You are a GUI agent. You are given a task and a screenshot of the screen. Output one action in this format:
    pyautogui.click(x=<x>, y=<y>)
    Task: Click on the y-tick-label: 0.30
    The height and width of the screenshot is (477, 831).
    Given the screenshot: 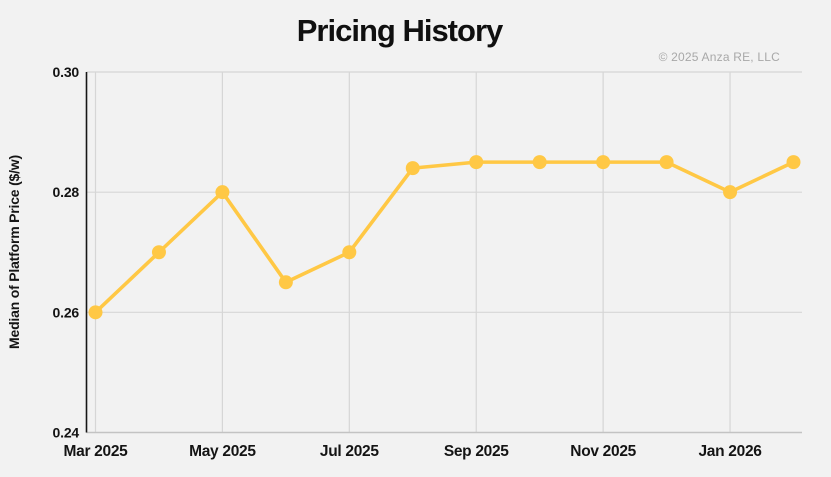 What is the action you would take?
    pyautogui.click(x=66, y=72)
    